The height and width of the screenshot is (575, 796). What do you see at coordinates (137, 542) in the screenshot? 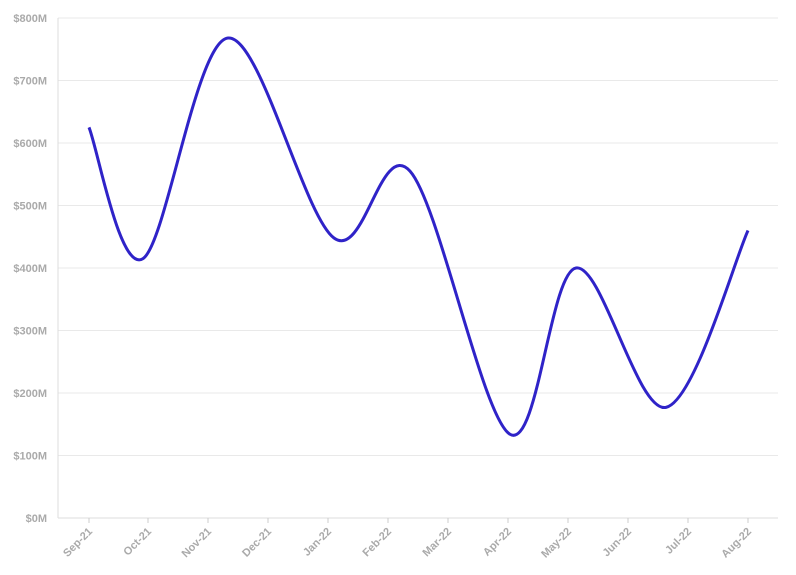
I see `x-tick-label: Oct-21` at bounding box center [137, 542].